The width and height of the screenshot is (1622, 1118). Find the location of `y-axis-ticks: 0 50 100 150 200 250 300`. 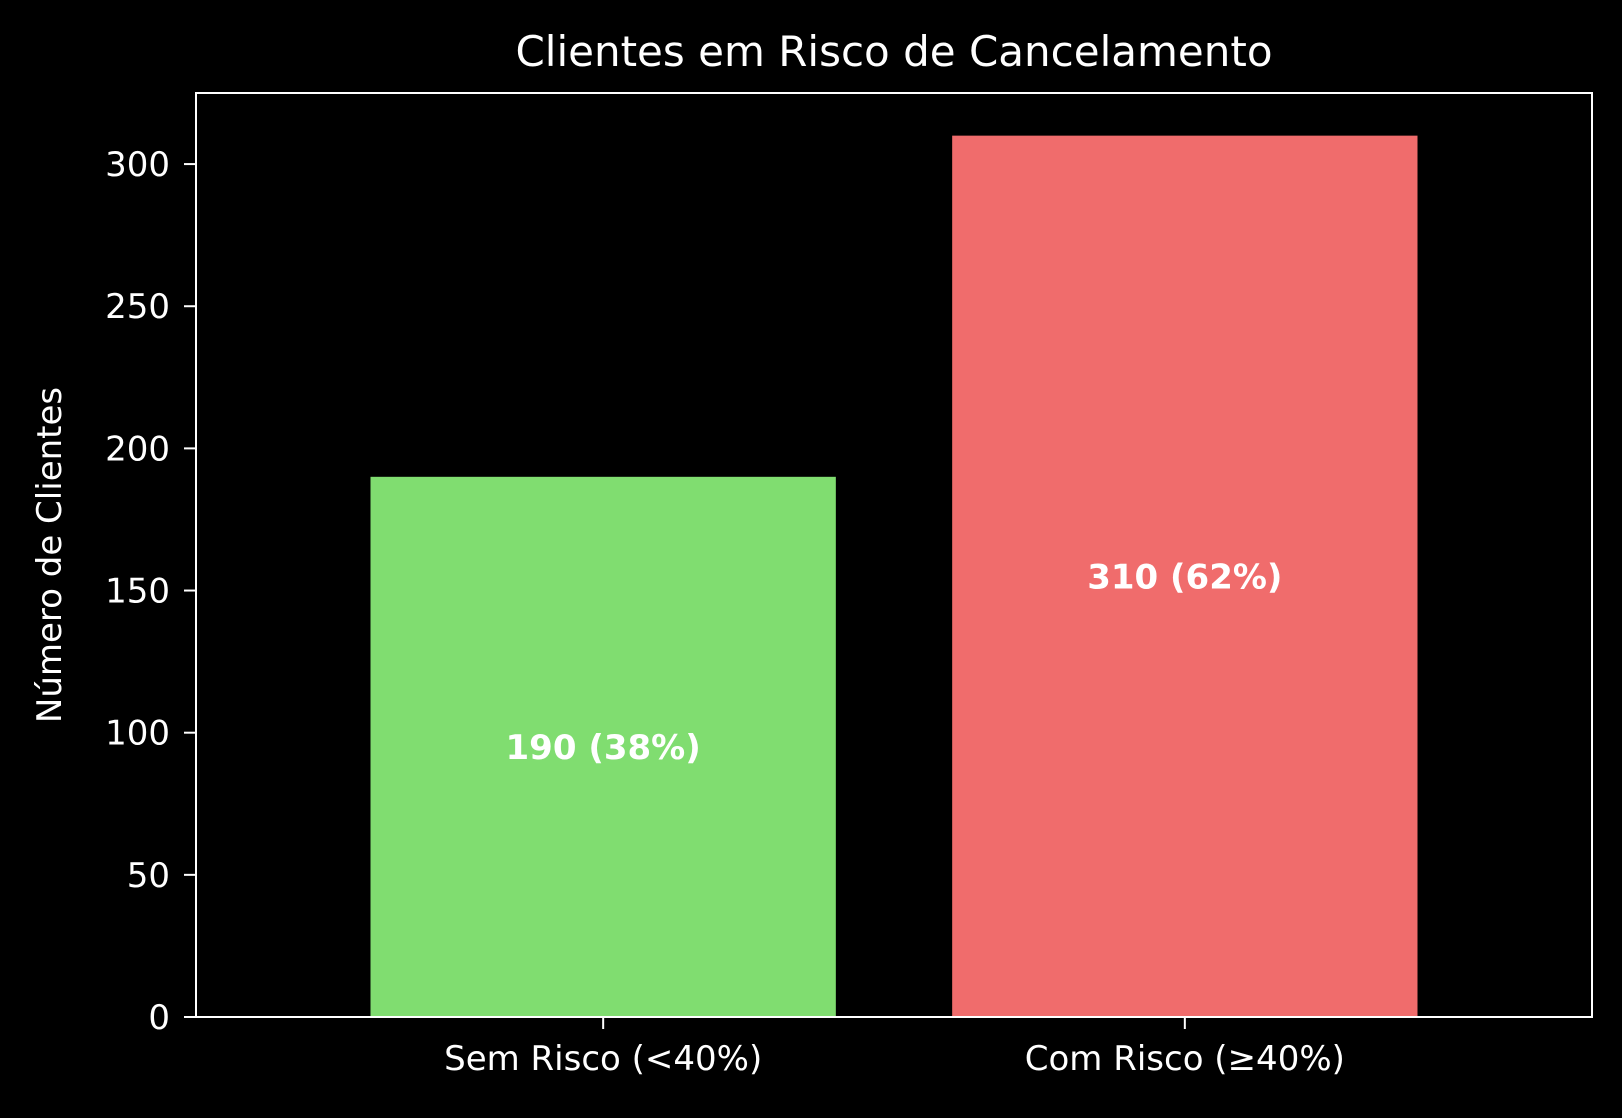

y-axis-ticks: 0 50 100 150 200 250 300 is located at coordinates (150, 591).